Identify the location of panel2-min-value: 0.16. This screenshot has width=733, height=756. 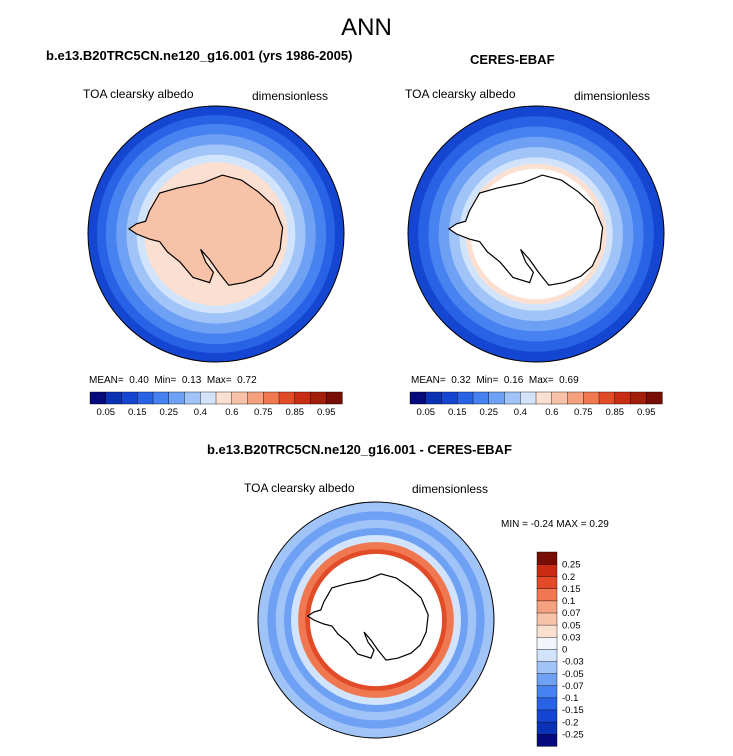
(513, 380).